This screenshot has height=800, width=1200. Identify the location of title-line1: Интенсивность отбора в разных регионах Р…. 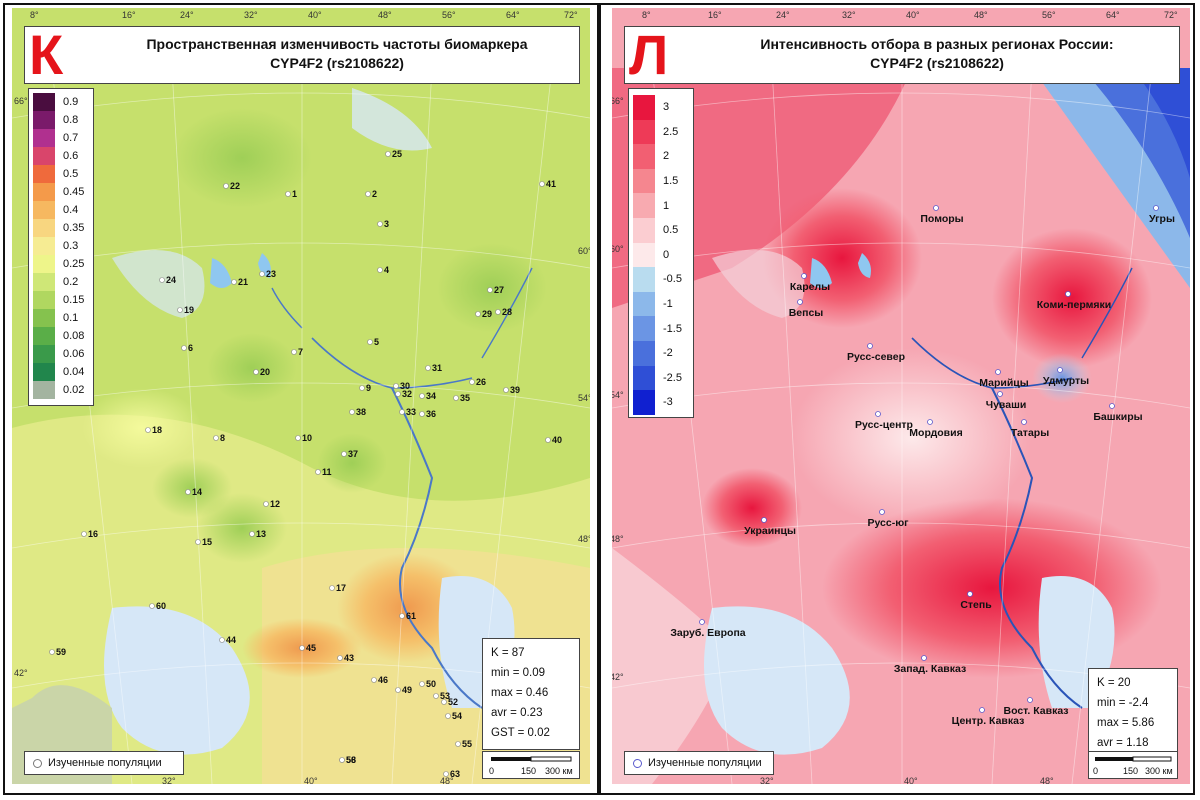
(937, 44).